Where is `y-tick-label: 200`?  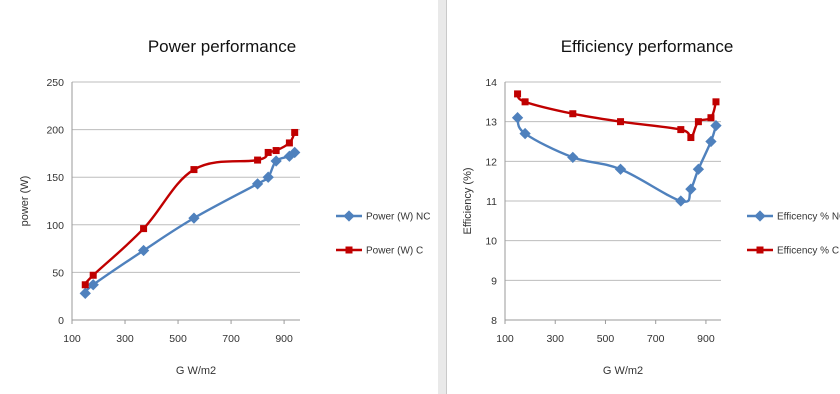
y-tick-label: 200 is located at coordinates (55, 131).